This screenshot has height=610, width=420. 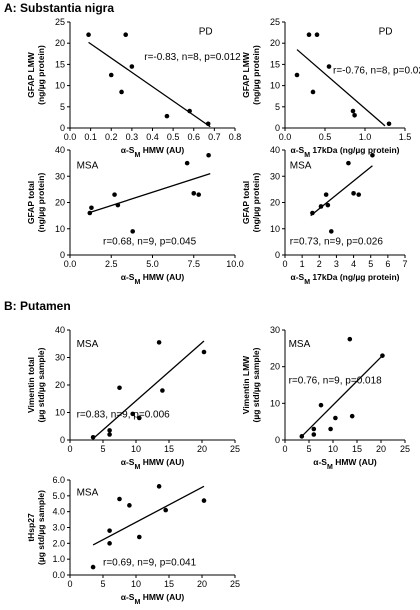 What do you see at coordinates (111, 264) in the screenshot?
I see `x-tick-label: 2.5` at bounding box center [111, 264].